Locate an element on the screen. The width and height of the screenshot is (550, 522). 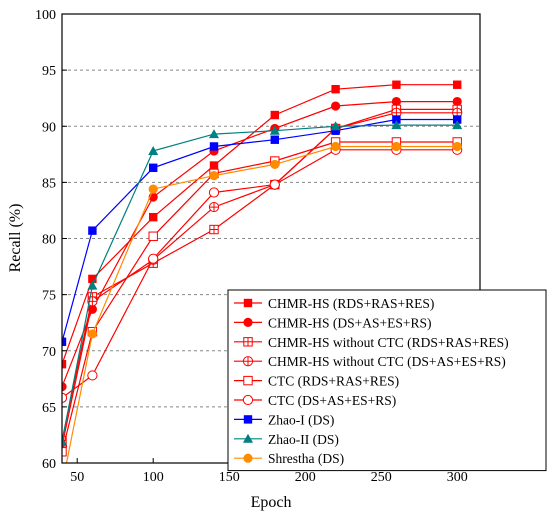
y-tick-label: 65 is located at coordinates (49, 408).